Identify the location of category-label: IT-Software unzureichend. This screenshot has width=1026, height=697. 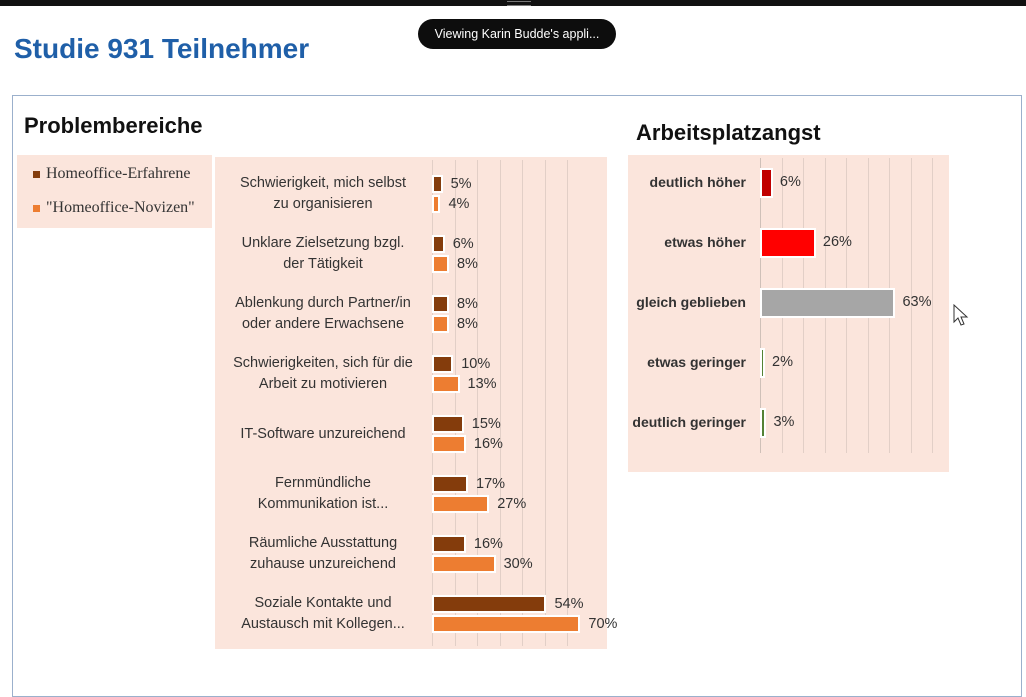
(323, 434).